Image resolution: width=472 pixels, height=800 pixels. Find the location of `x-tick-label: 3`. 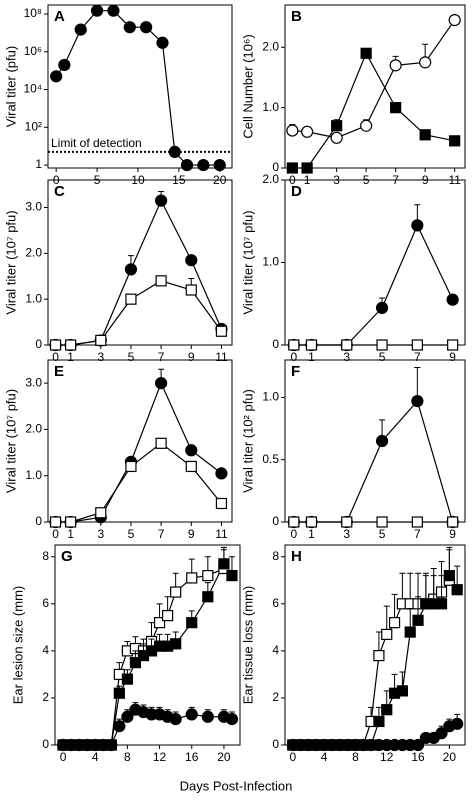

x-tick-label: 3 is located at coordinates (346, 357).